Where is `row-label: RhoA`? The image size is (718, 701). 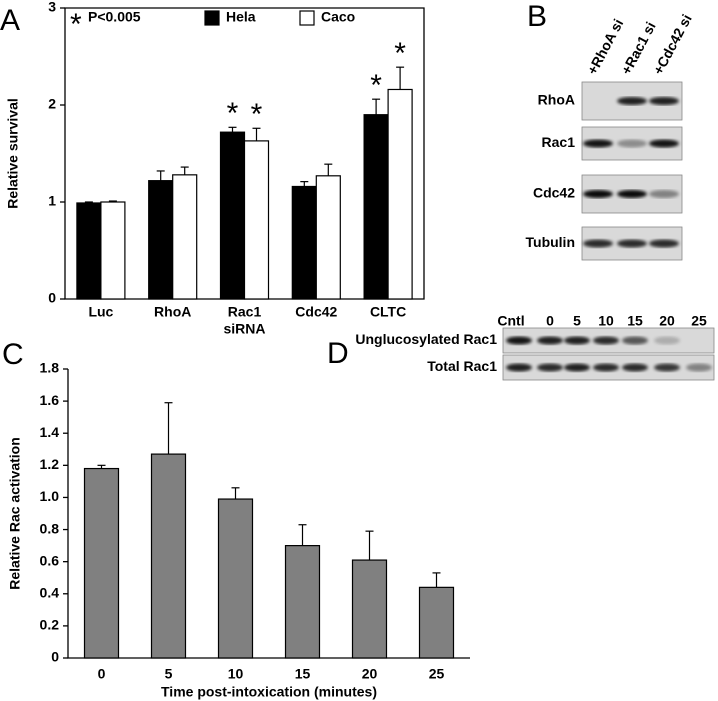 row-label: RhoA is located at coordinates (556, 100).